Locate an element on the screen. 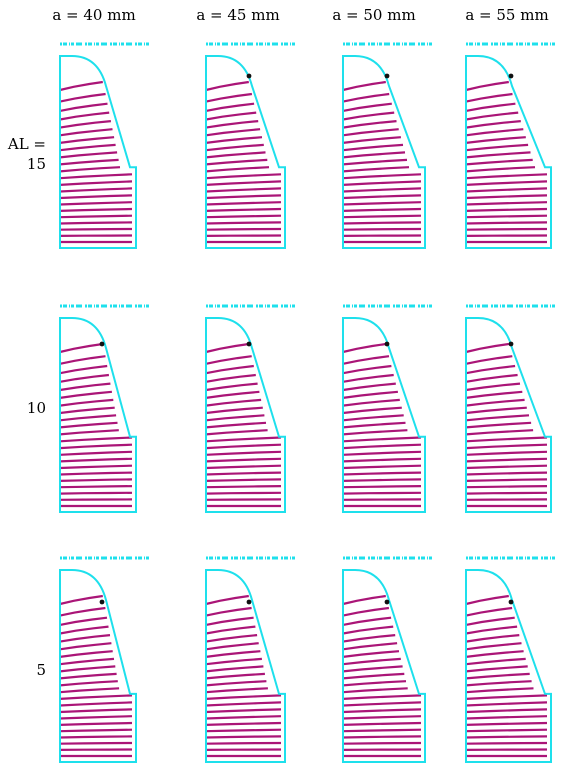  panel-a55-al15 is located at coordinates (514, 146).